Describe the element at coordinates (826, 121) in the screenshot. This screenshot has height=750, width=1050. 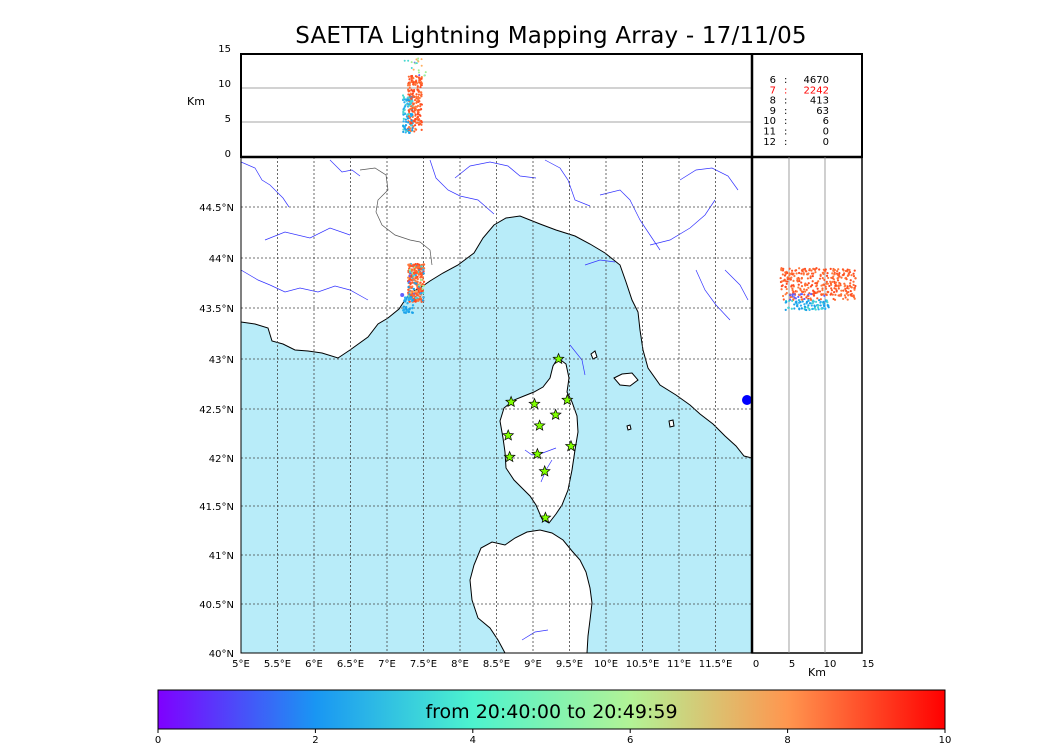
I see `count-value: 6` at that location.